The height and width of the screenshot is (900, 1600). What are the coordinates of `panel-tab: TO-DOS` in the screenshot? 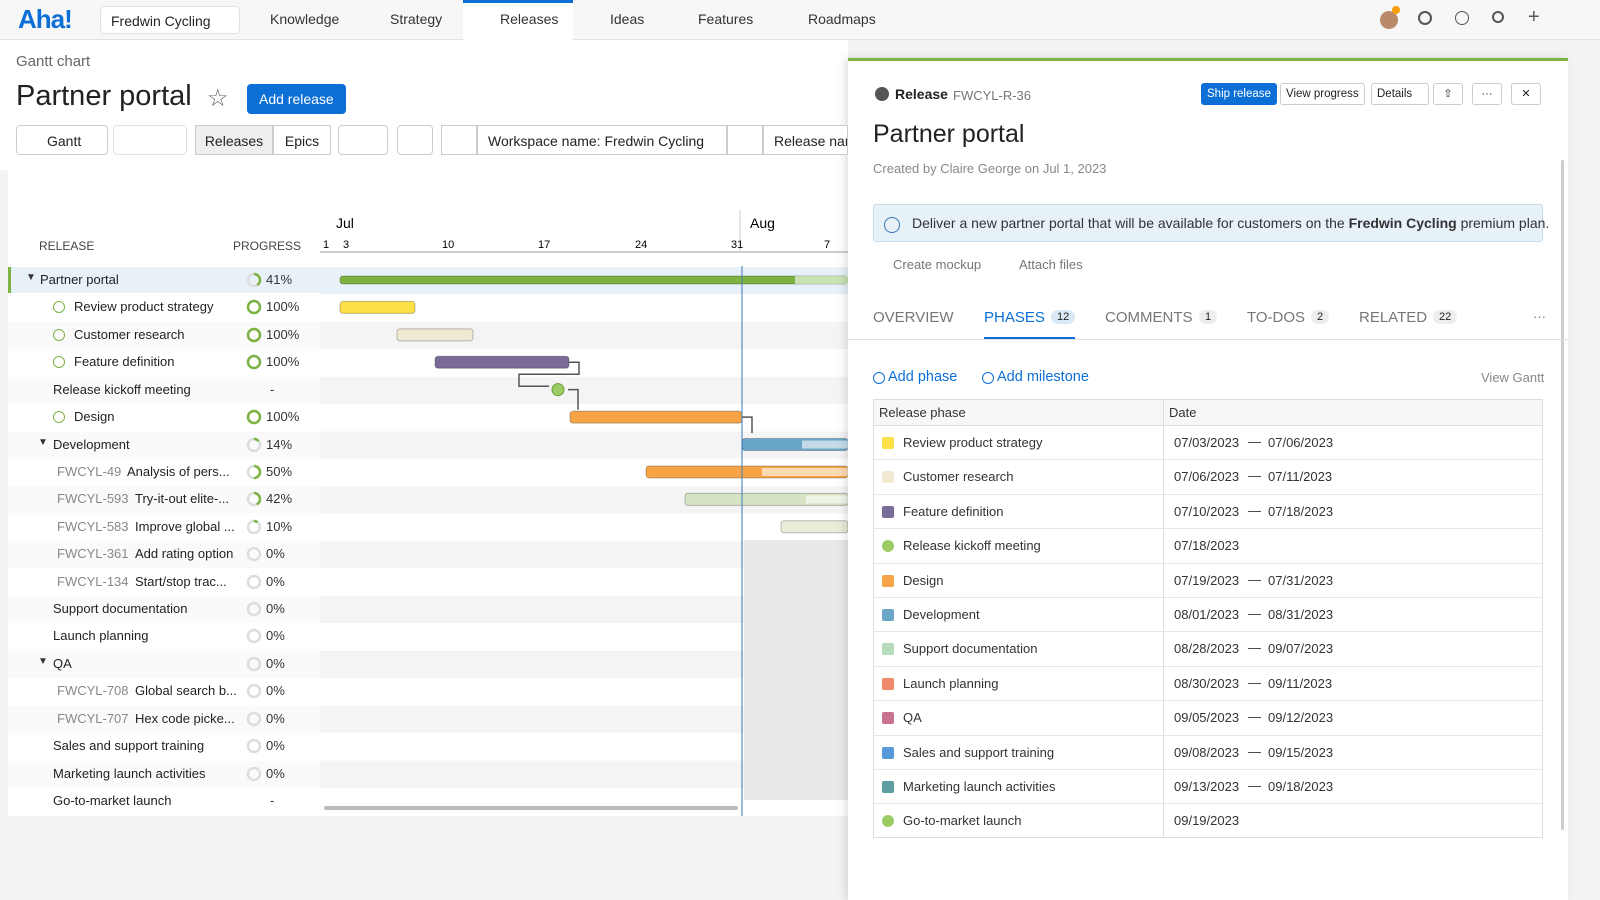 It's located at (1276, 317).